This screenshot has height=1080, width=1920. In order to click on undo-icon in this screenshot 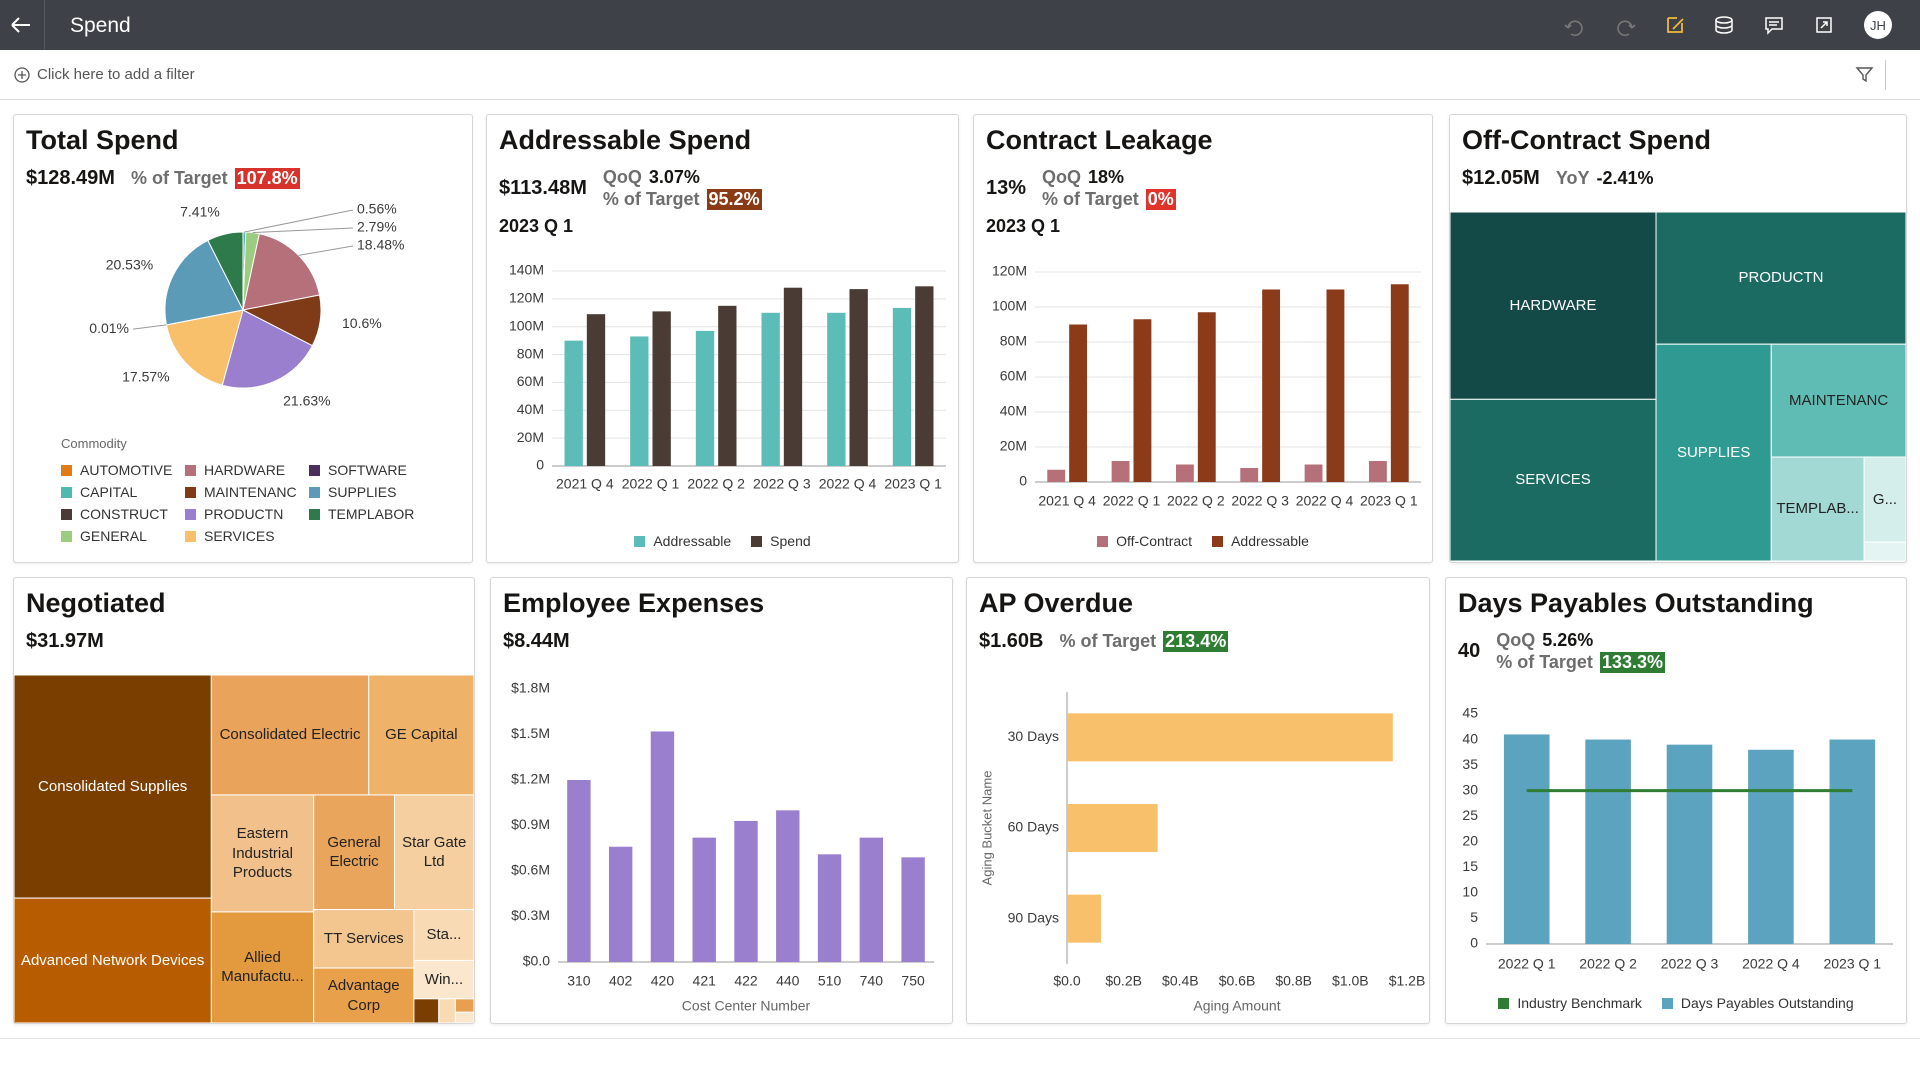, I will do `click(1573, 28)`.